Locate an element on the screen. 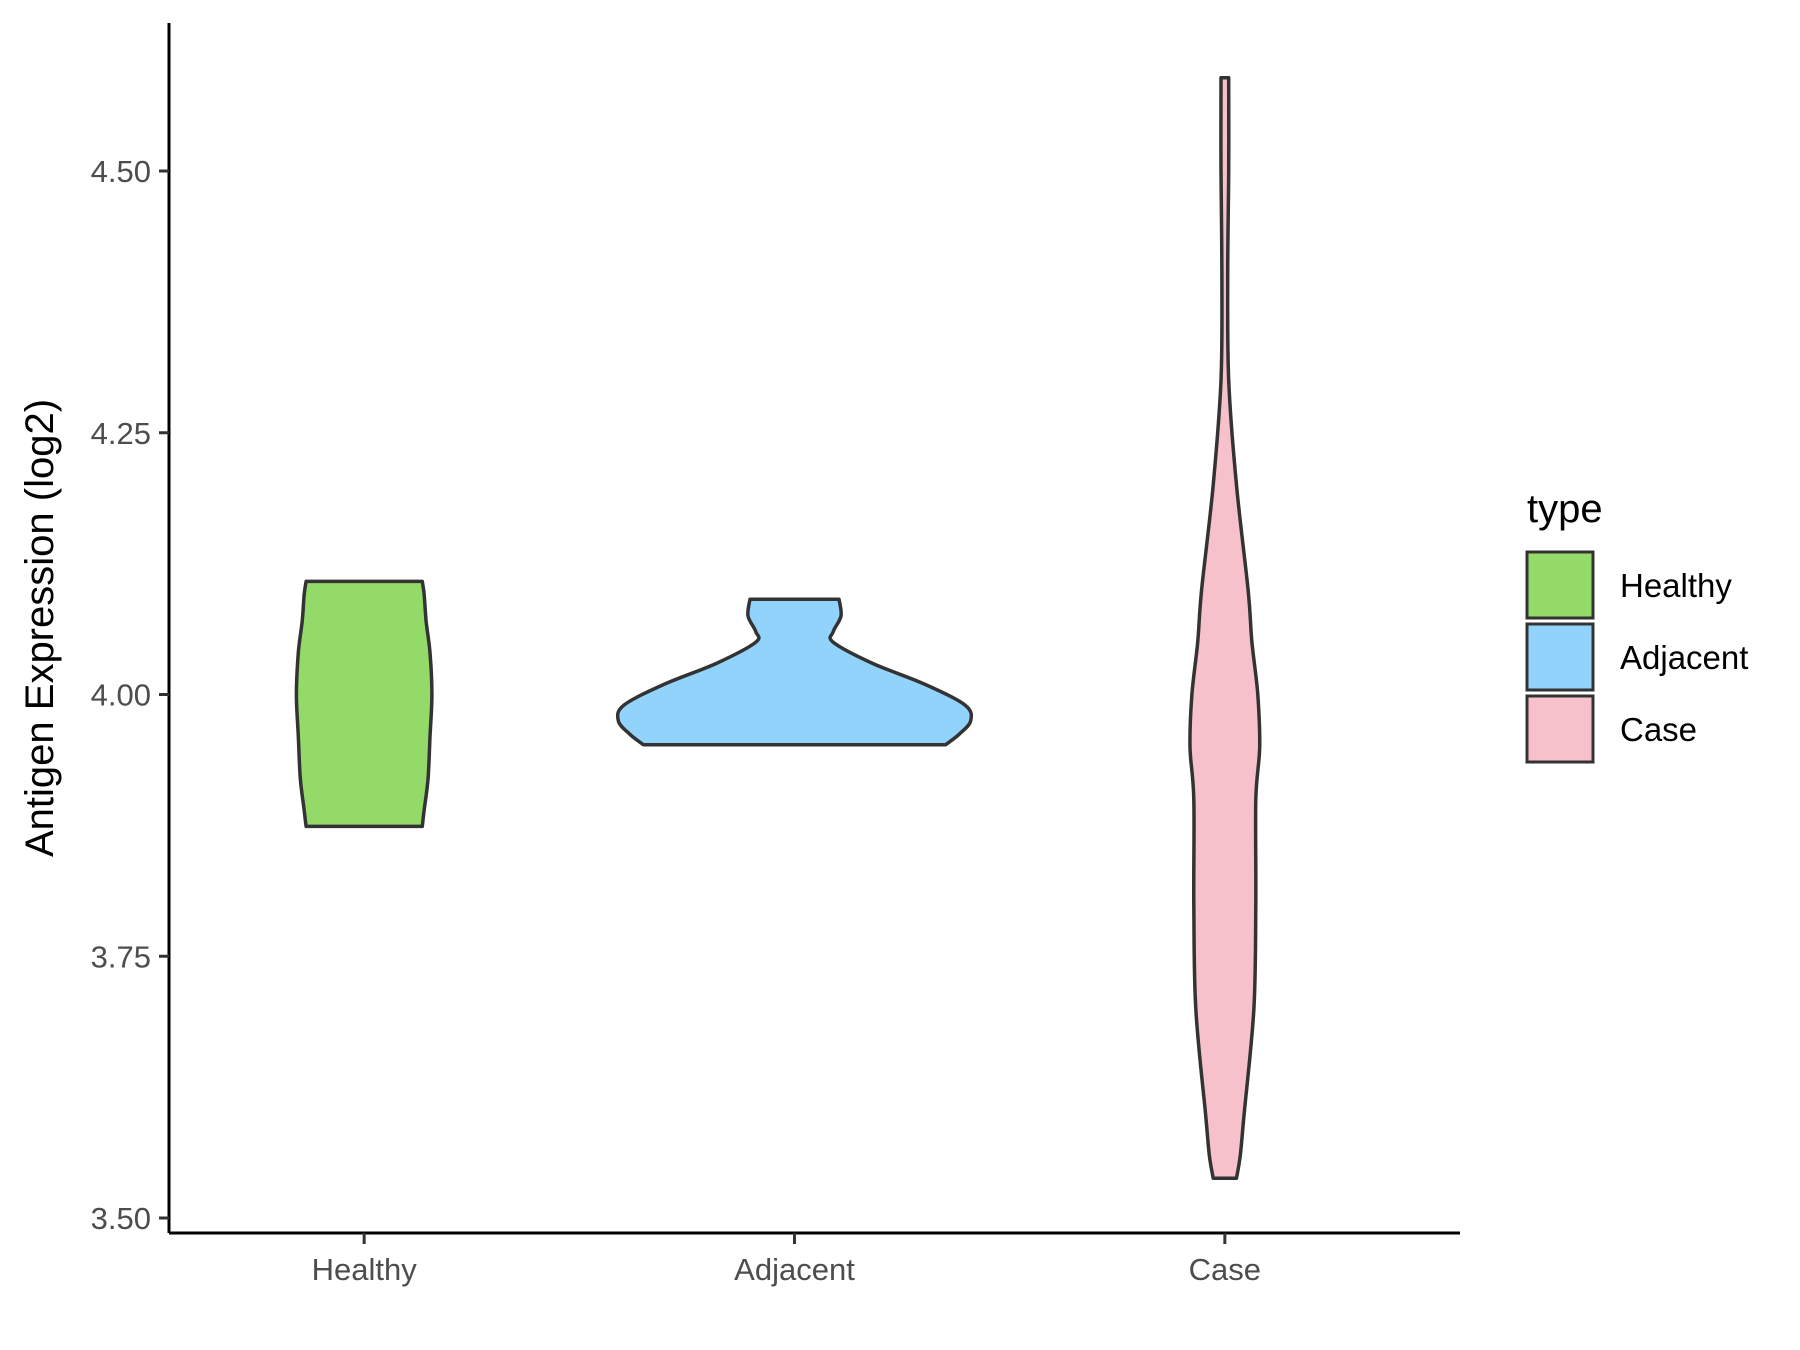  legend-swatch-case is located at coordinates (1560, 729).